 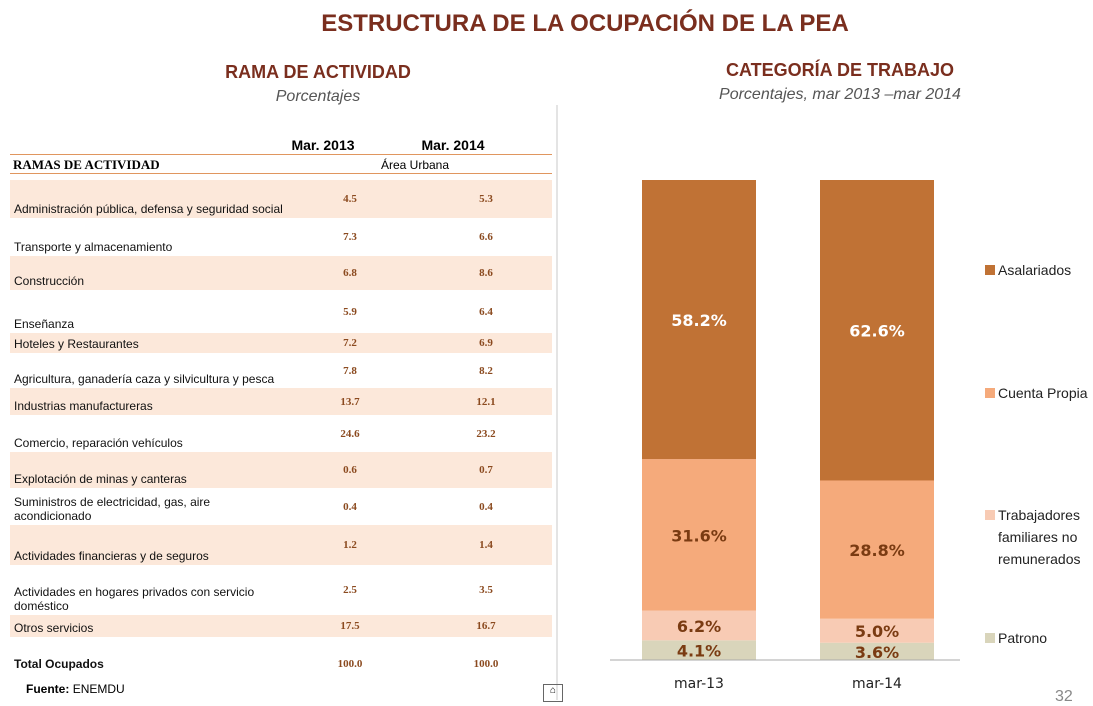 What do you see at coordinates (281, 311) in the screenshot?
I see `table-row: Enseñanza 5.9 6.4` at bounding box center [281, 311].